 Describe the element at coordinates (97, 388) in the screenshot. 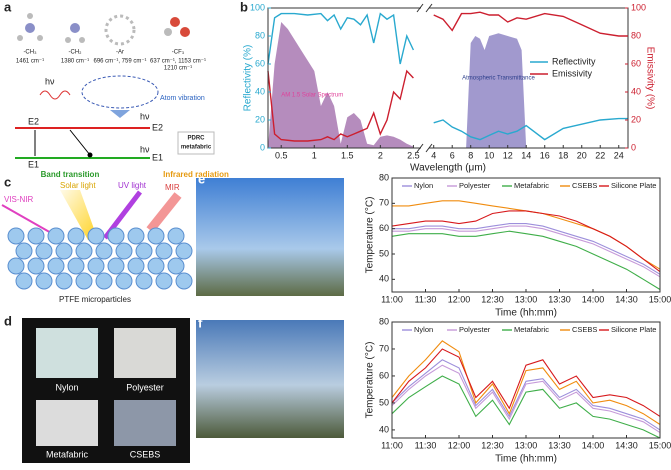

I see `panel-d: d Nylon Polyester Metafabric CSEBS` at that location.